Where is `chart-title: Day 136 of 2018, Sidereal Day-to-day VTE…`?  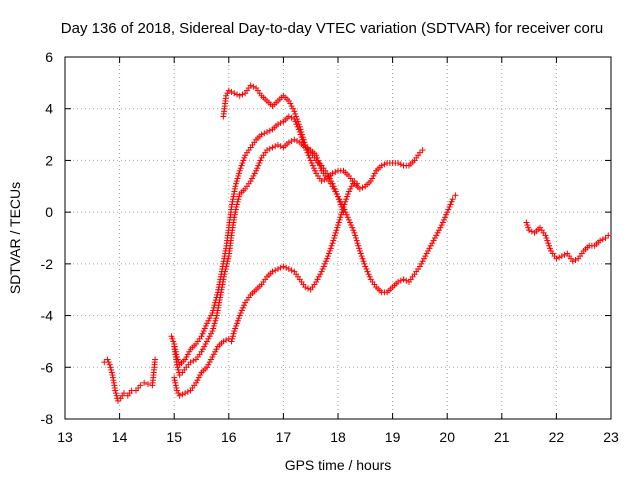
chart-title: Day 136 of 2018, Sidereal Day-to-day VTE… is located at coordinates (332, 28).